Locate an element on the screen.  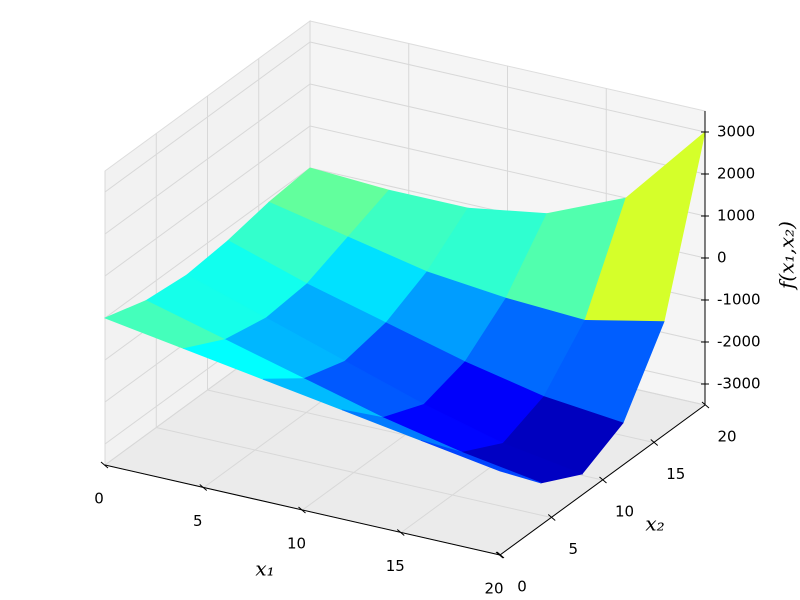
y-tick-label: 5 is located at coordinates (573, 549).